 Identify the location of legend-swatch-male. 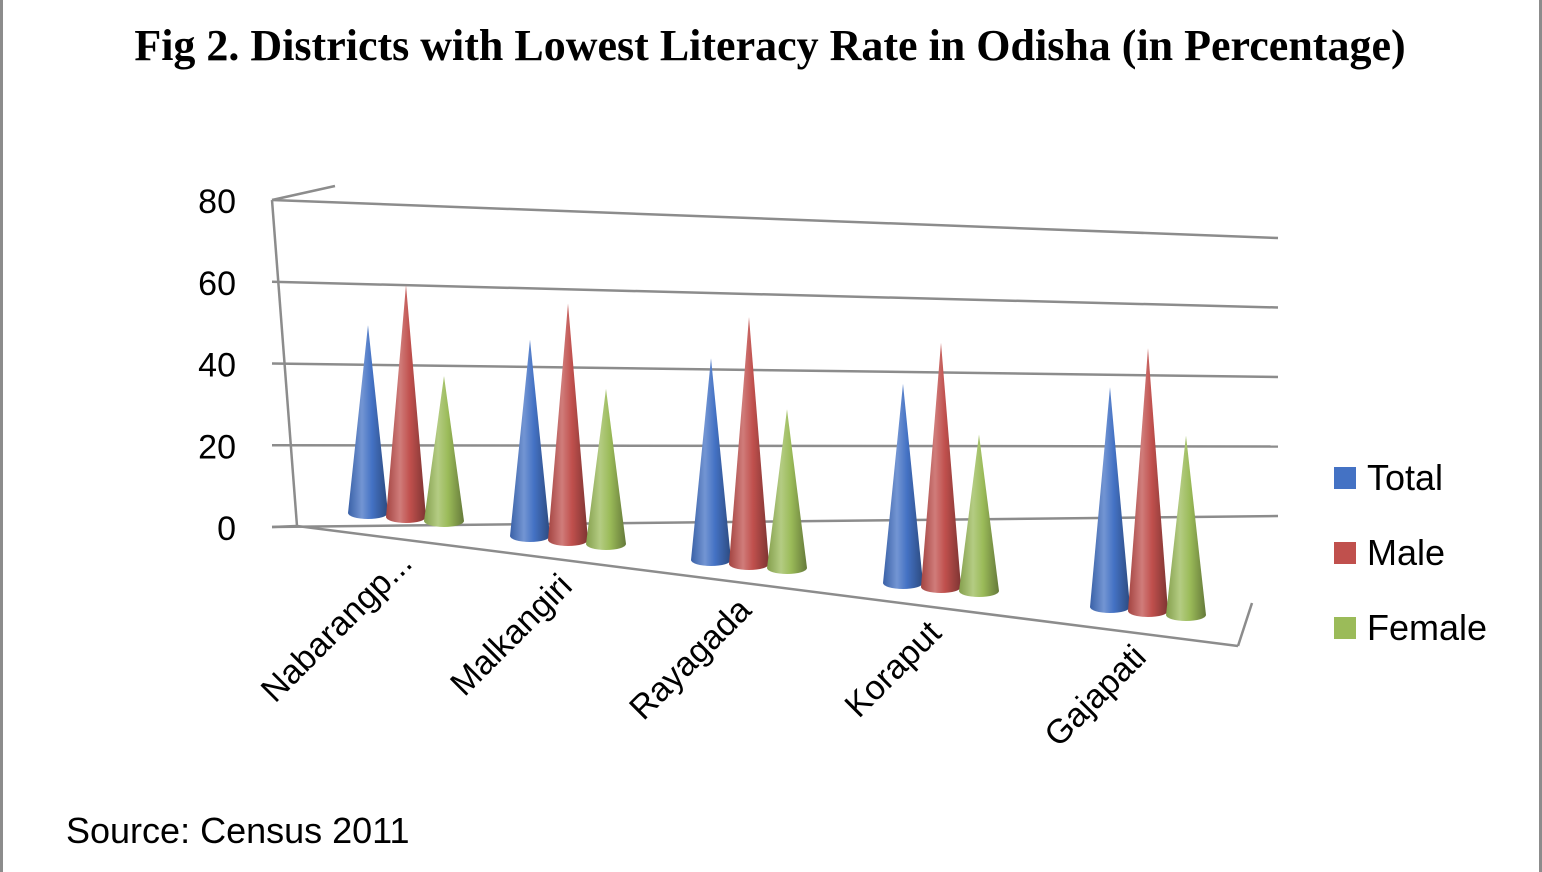
(1345, 553).